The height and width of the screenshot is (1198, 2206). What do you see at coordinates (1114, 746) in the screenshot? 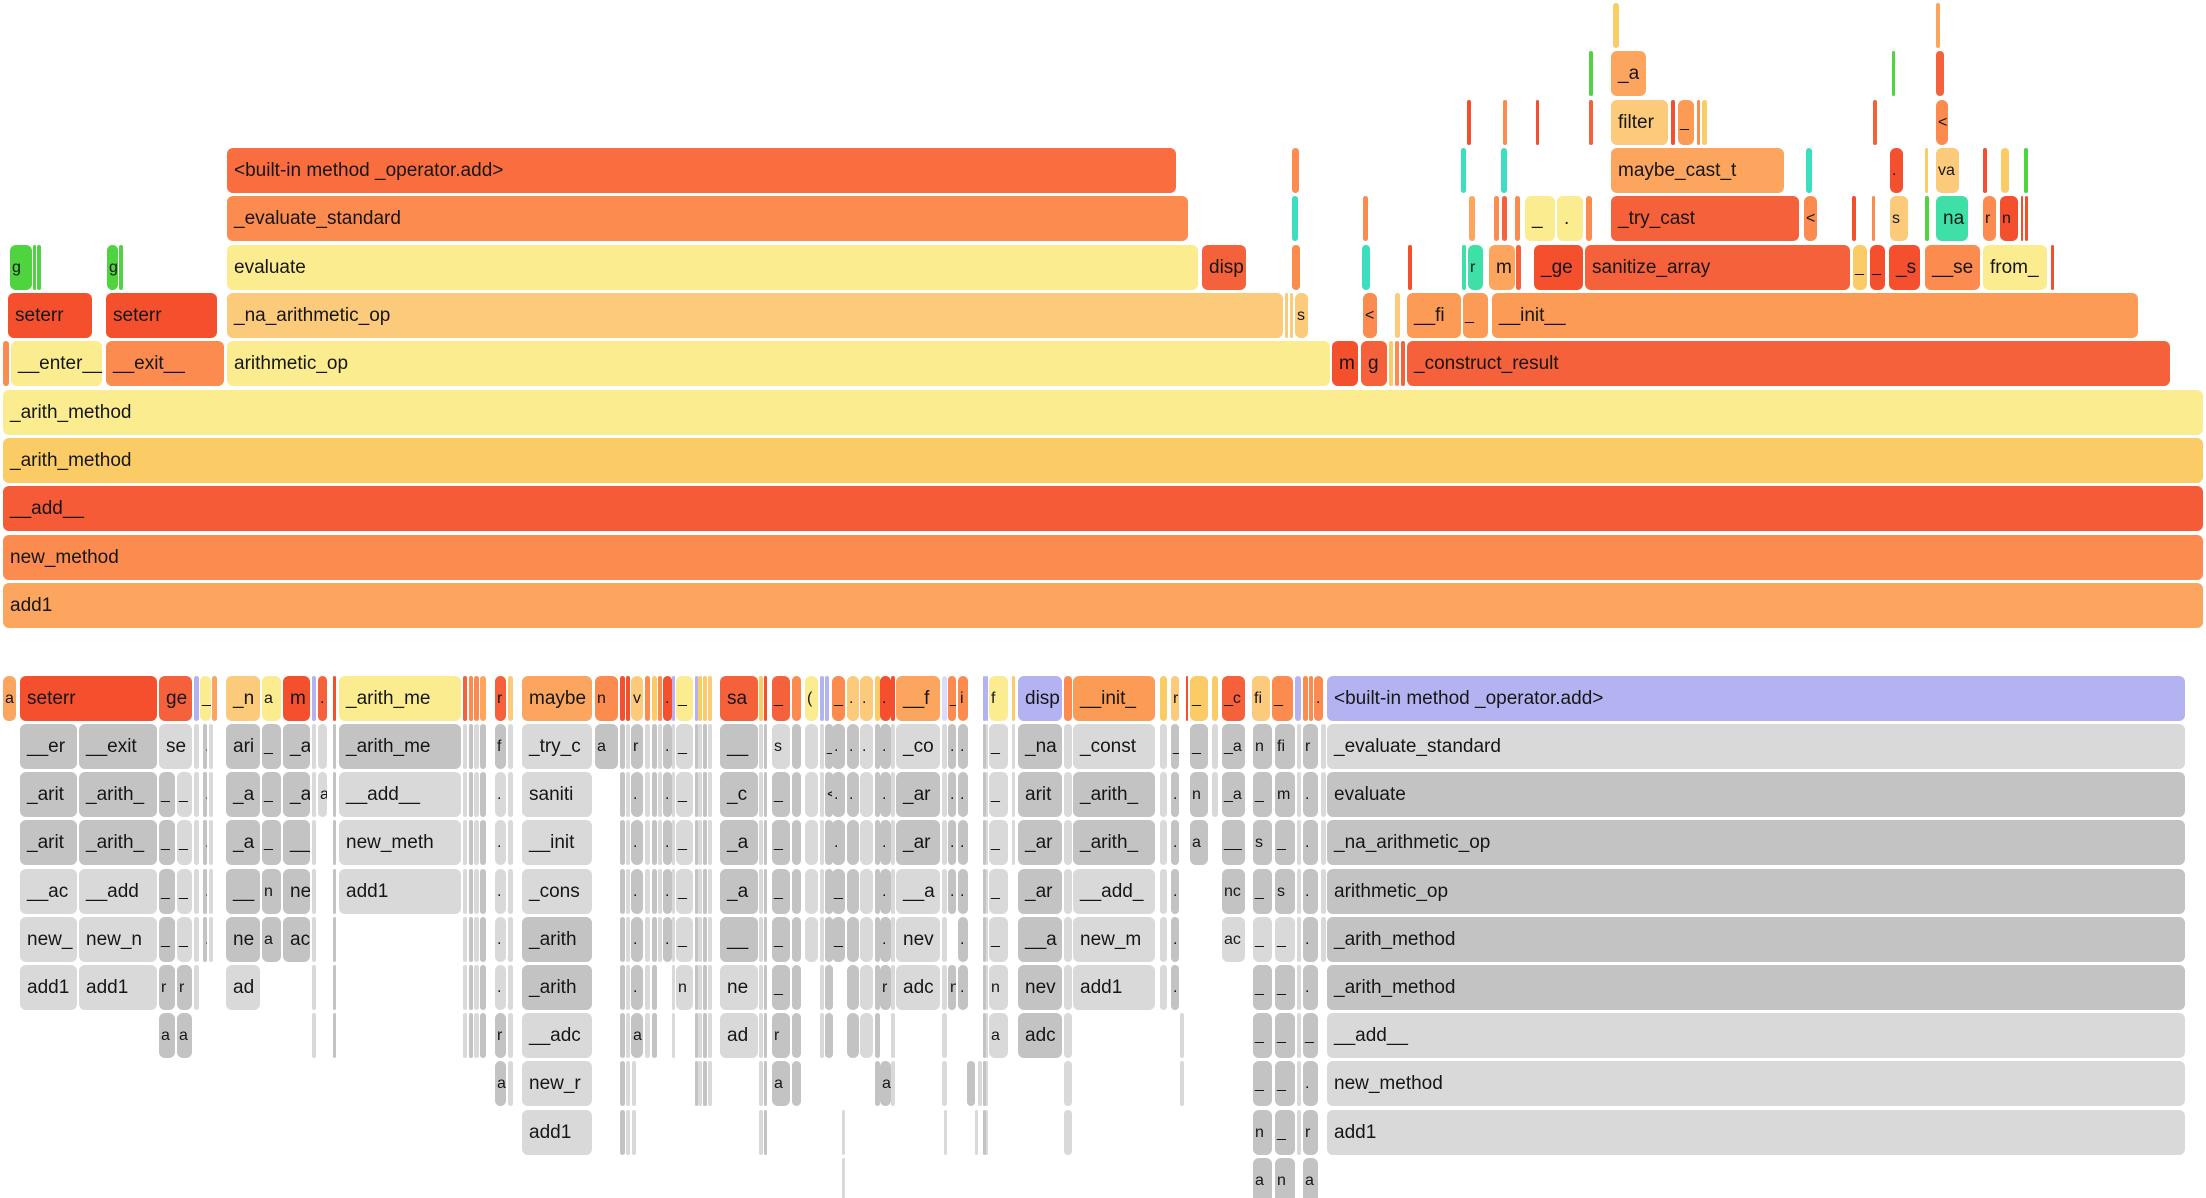
I see `caller-frame: _const` at bounding box center [1114, 746].